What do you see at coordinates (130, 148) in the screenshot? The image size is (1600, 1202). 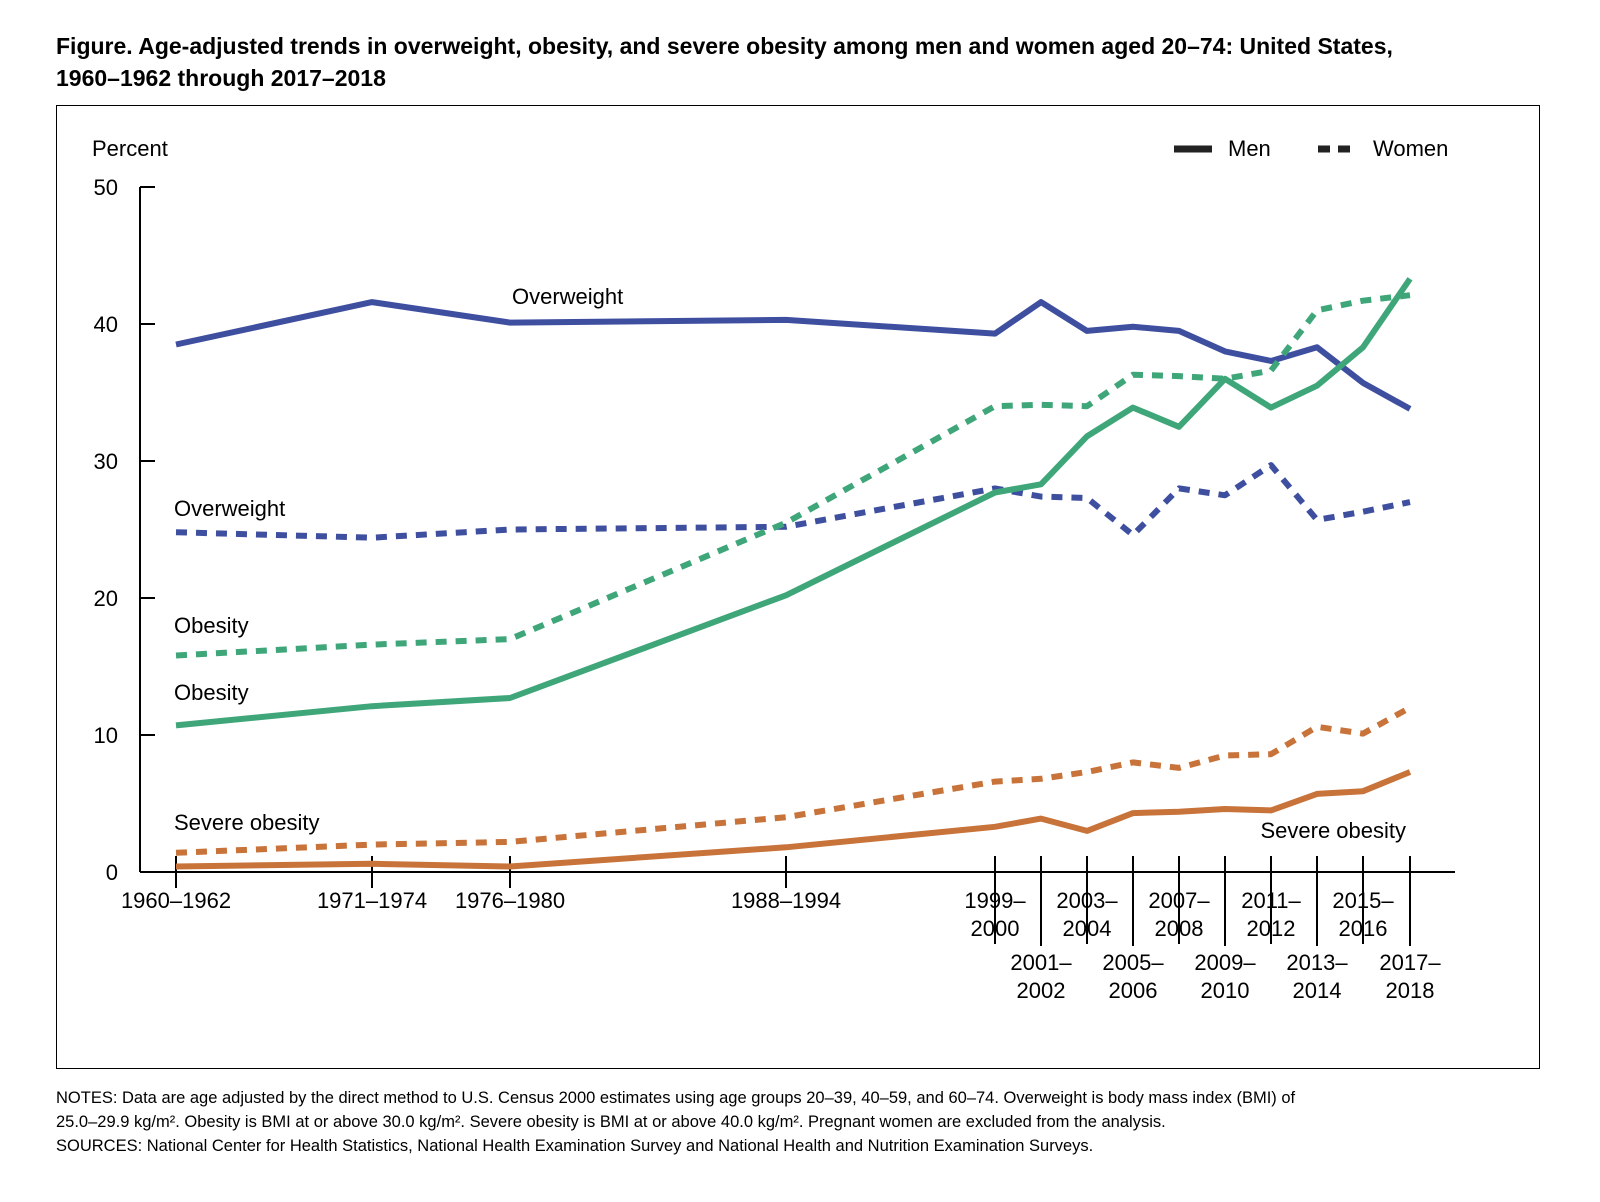 I see `y-axis-label: Percent` at bounding box center [130, 148].